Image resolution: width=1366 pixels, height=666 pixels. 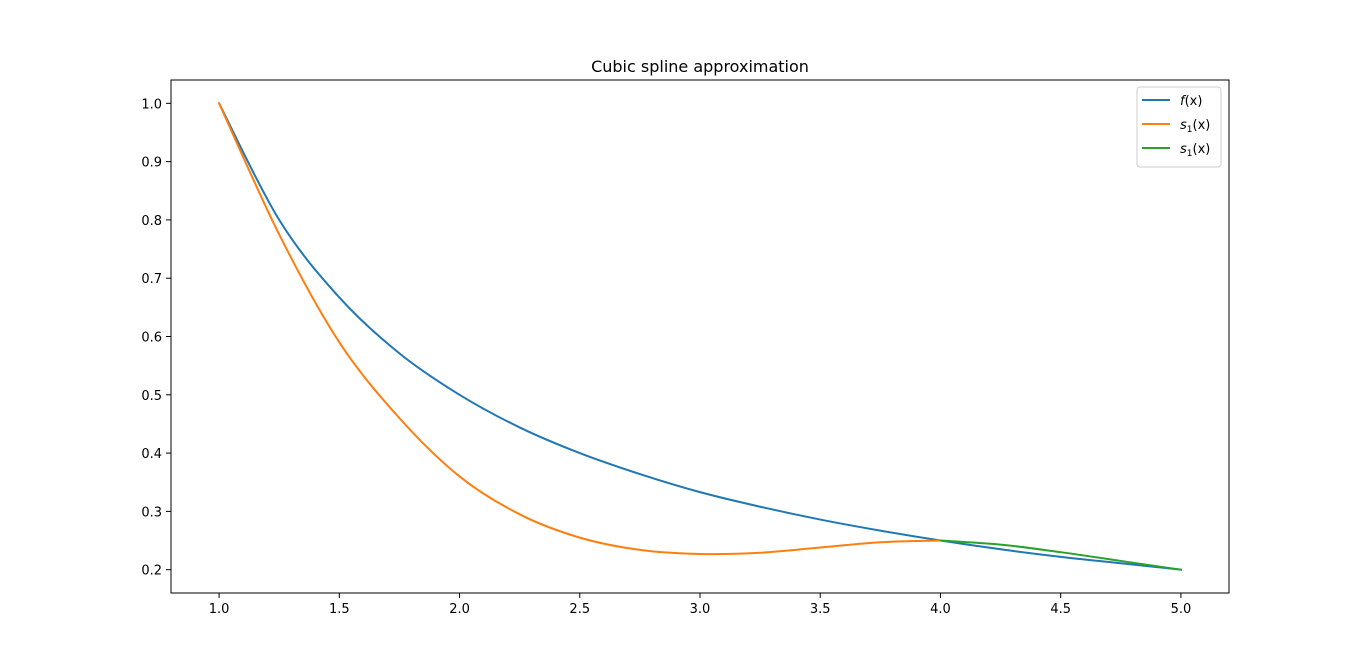 I want to click on y-axis: 0.2 0.3 0.4 0.5 0.6 0.7 0.8 0.9 1.0, so click(x=156, y=338).